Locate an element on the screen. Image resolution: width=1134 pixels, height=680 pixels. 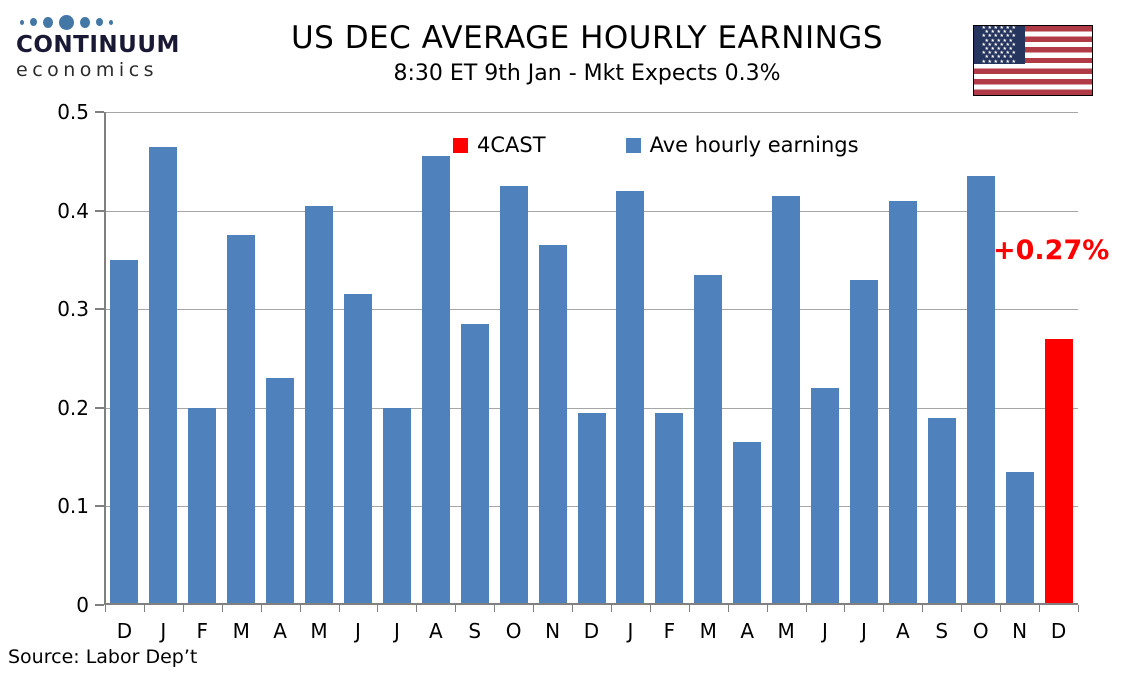
x-axis-line is located at coordinates (591, 604).